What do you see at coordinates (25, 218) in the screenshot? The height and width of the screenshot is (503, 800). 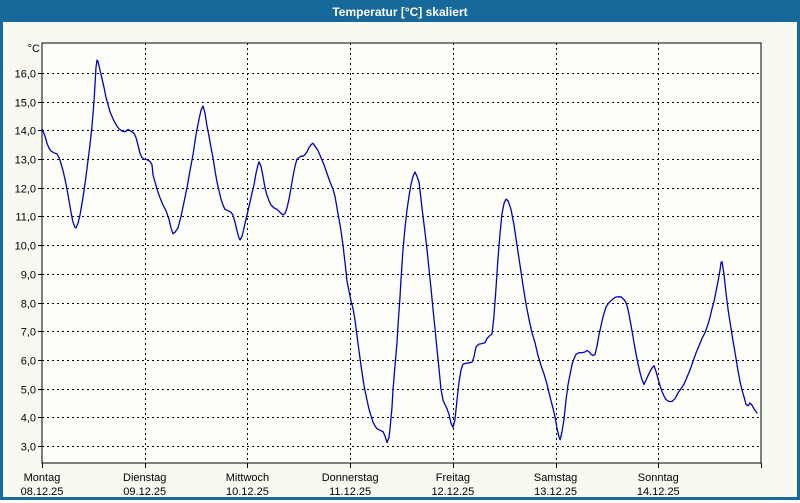 I see `y-tick-label: 11,0` at bounding box center [25, 218].